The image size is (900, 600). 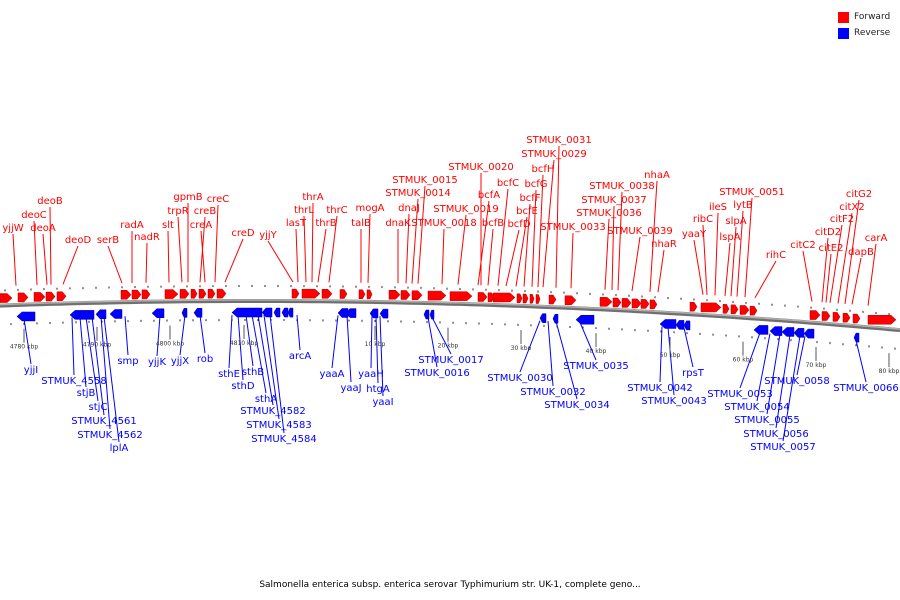 What do you see at coordinates (12, 228) in the screenshot?
I see `forward-gene-label: yjjW` at bounding box center [12, 228].